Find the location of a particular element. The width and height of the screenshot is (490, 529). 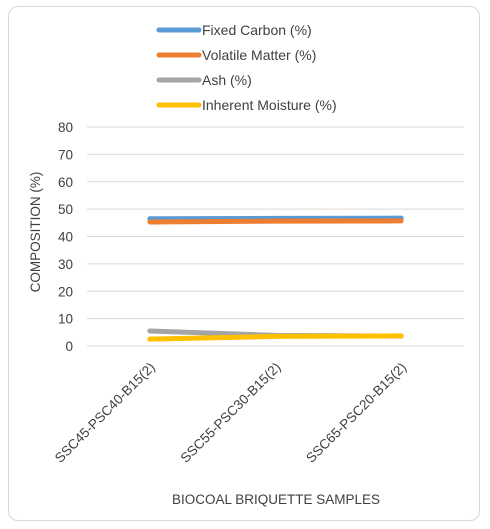

y-tick-label-10: 10 is located at coordinates (65, 319).